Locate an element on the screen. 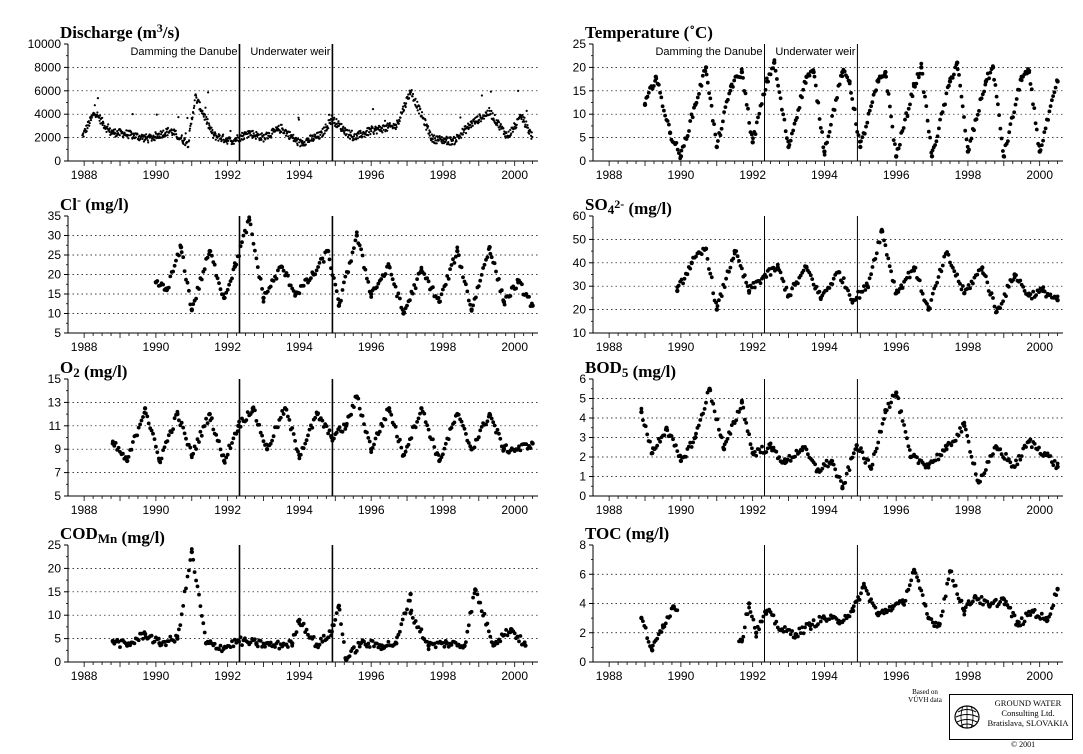  chart-title: Temperature (˚C) is located at coordinates (649, 32).